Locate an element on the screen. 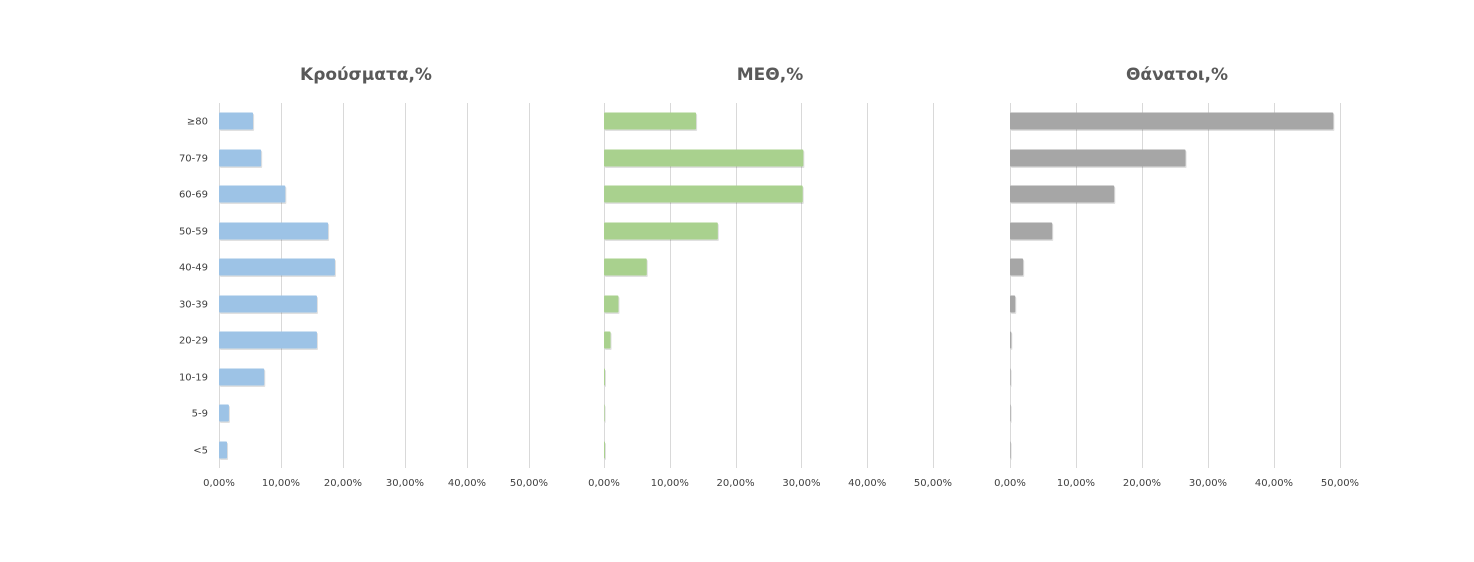  category-label: 70-79 is located at coordinates (193, 159).